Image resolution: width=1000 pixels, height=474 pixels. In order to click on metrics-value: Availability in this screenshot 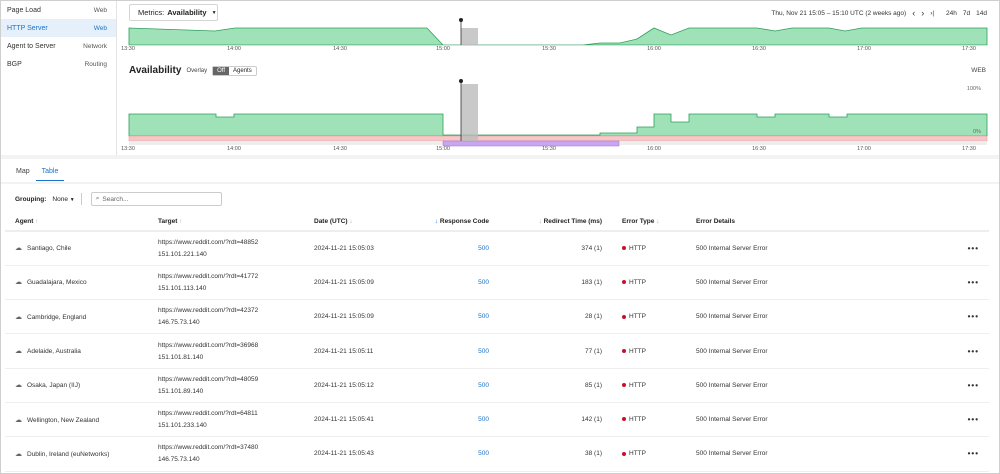, I will do `click(187, 12)`.